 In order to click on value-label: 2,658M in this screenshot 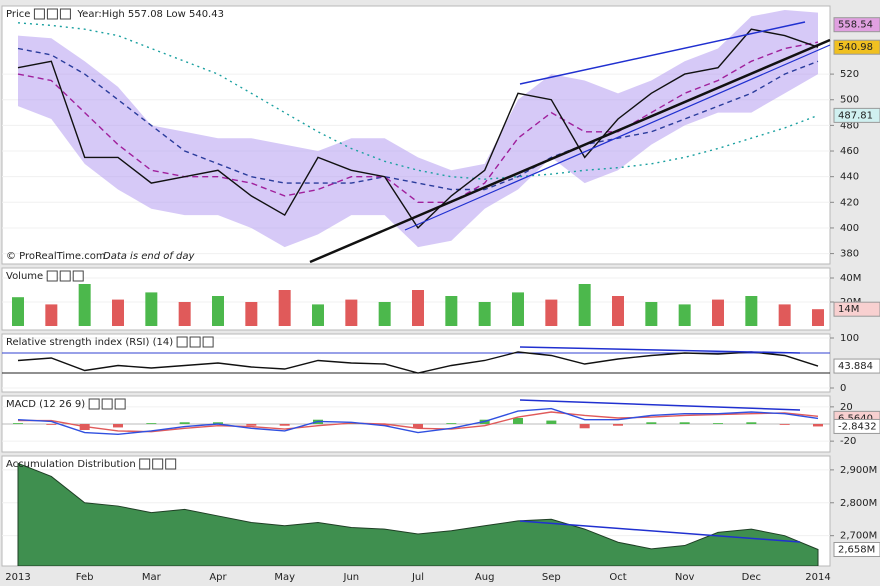, I will do `click(856, 549)`.